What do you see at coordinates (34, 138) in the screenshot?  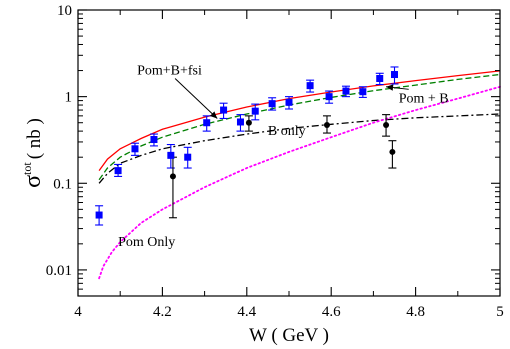 I see `y-axis-unit: ( nb )` at bounding box center [34, 138].